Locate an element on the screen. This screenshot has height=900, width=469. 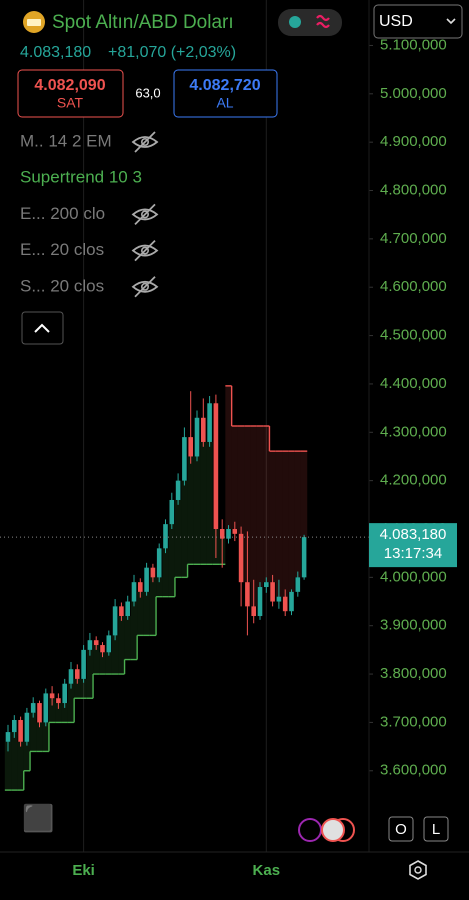
buy-price: 4.082,720 is located at coordinates (224, 85).